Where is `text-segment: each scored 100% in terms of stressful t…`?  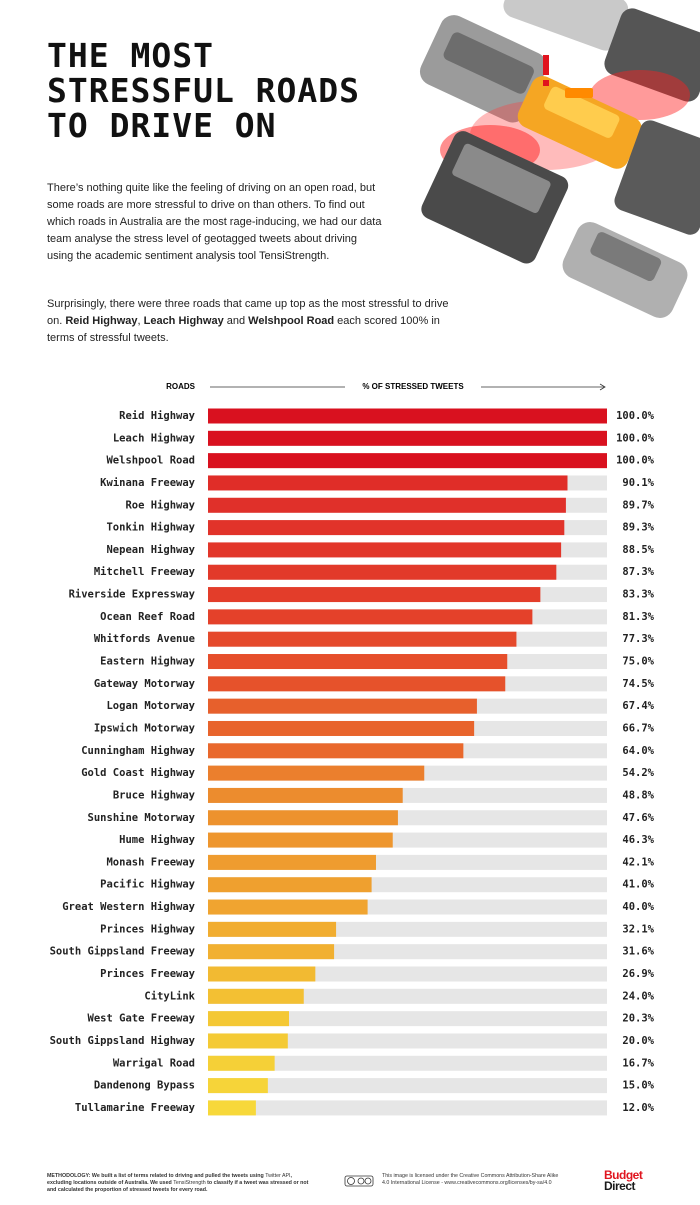
text-segment: each scored 100% in terms of stressful t… is located at coordinates (243, 329).